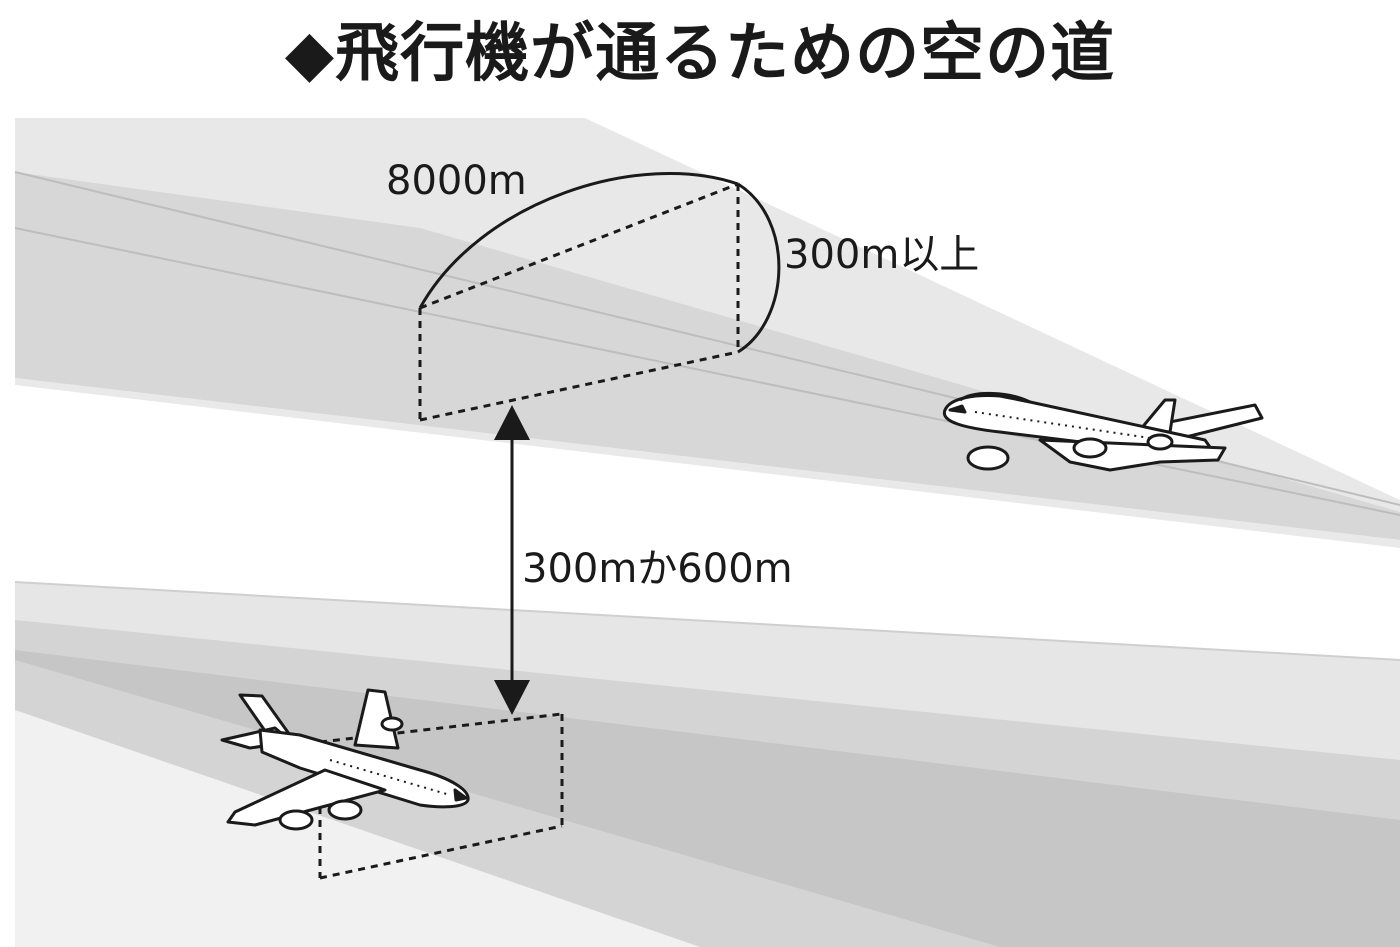  I want to click on double-arrow-icon, so click(512, 560).